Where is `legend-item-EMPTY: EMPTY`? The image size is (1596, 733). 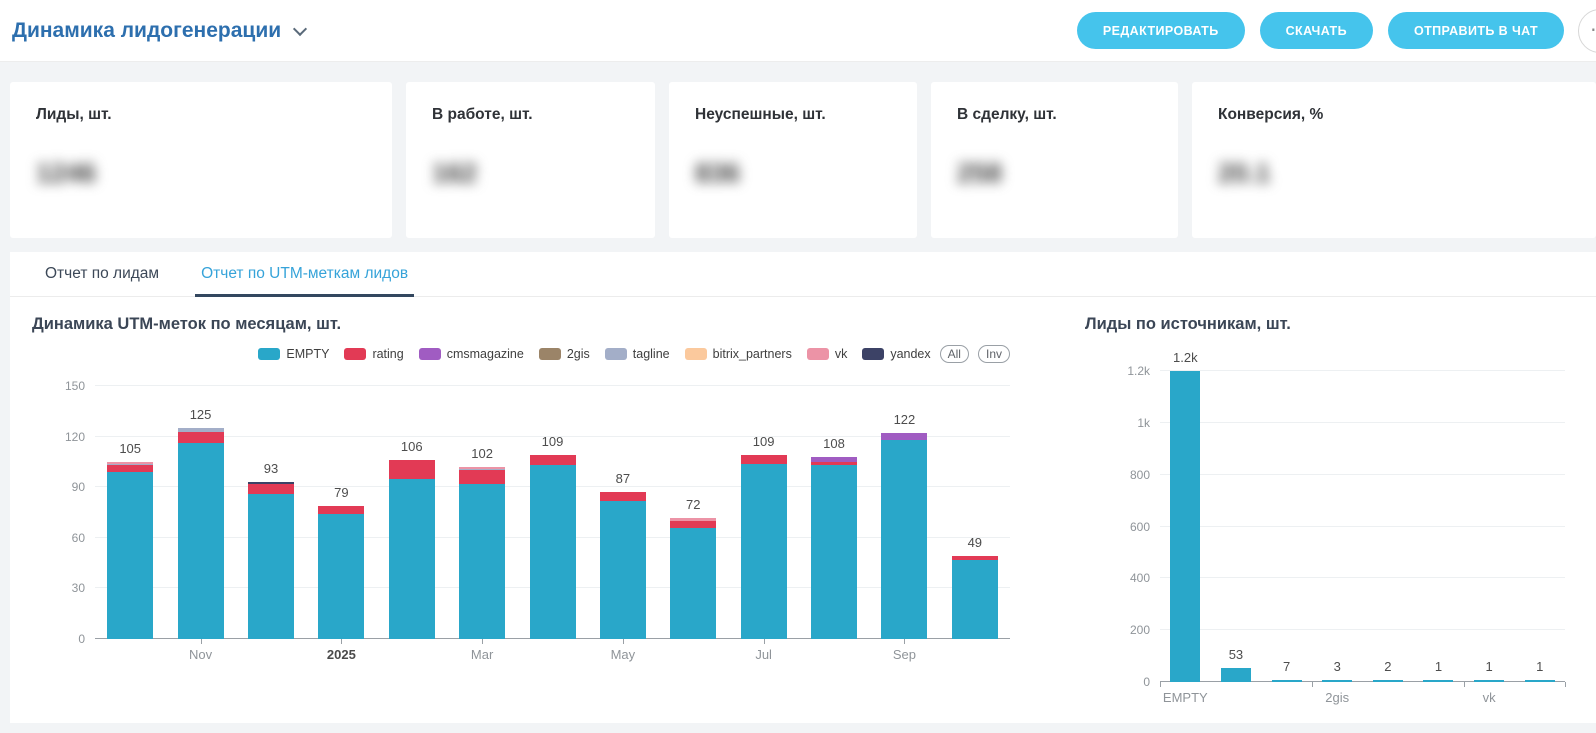 legend-item-EMPTY: EMPTY is located at coordinates (293, 354).